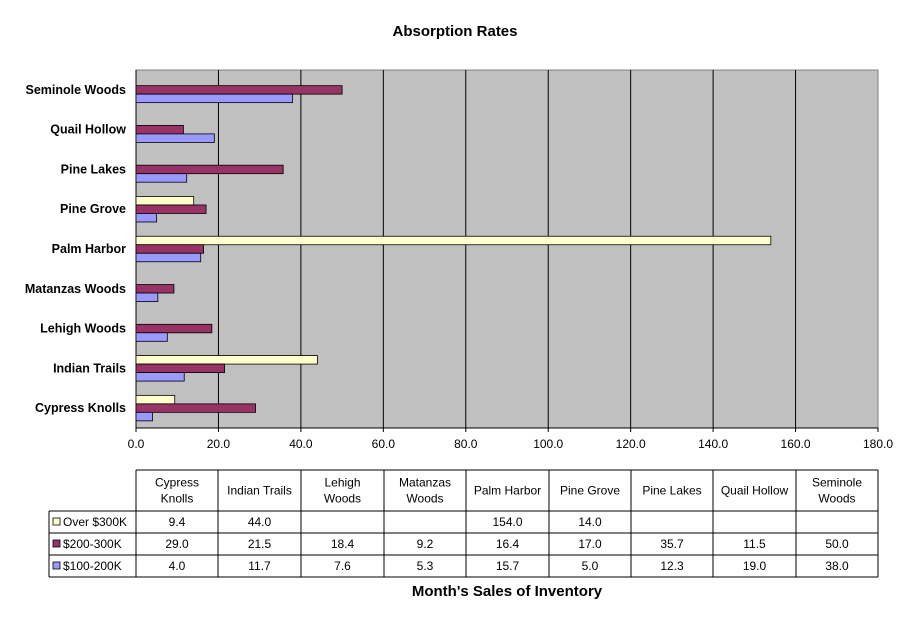  Describe the element at coordinates (548, 444) in the screenshot. I see `x-tick-label: 100.0` at that location.